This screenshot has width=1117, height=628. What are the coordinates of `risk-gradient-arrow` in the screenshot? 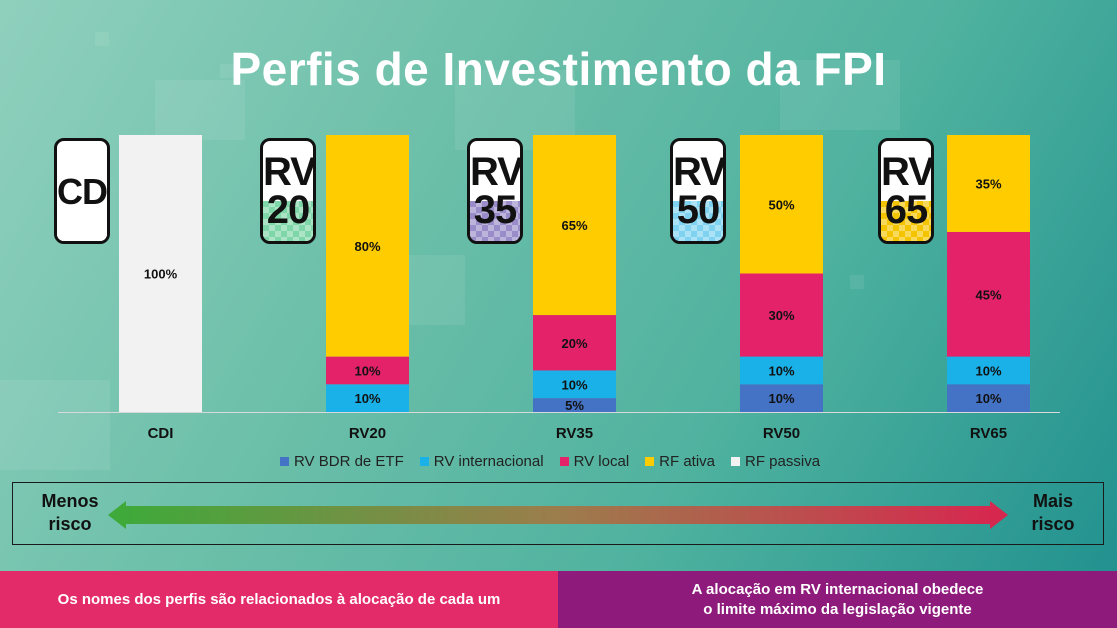 It's located at (558, 515).